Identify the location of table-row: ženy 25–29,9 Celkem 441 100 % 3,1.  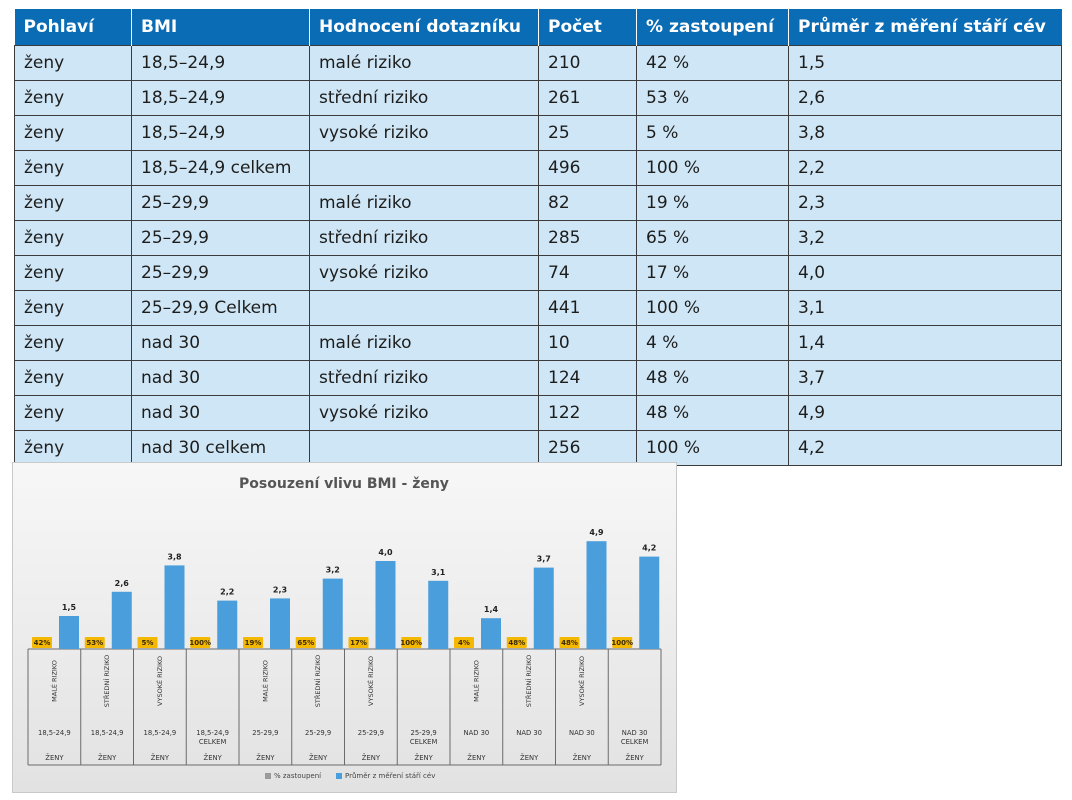
(538, 308).